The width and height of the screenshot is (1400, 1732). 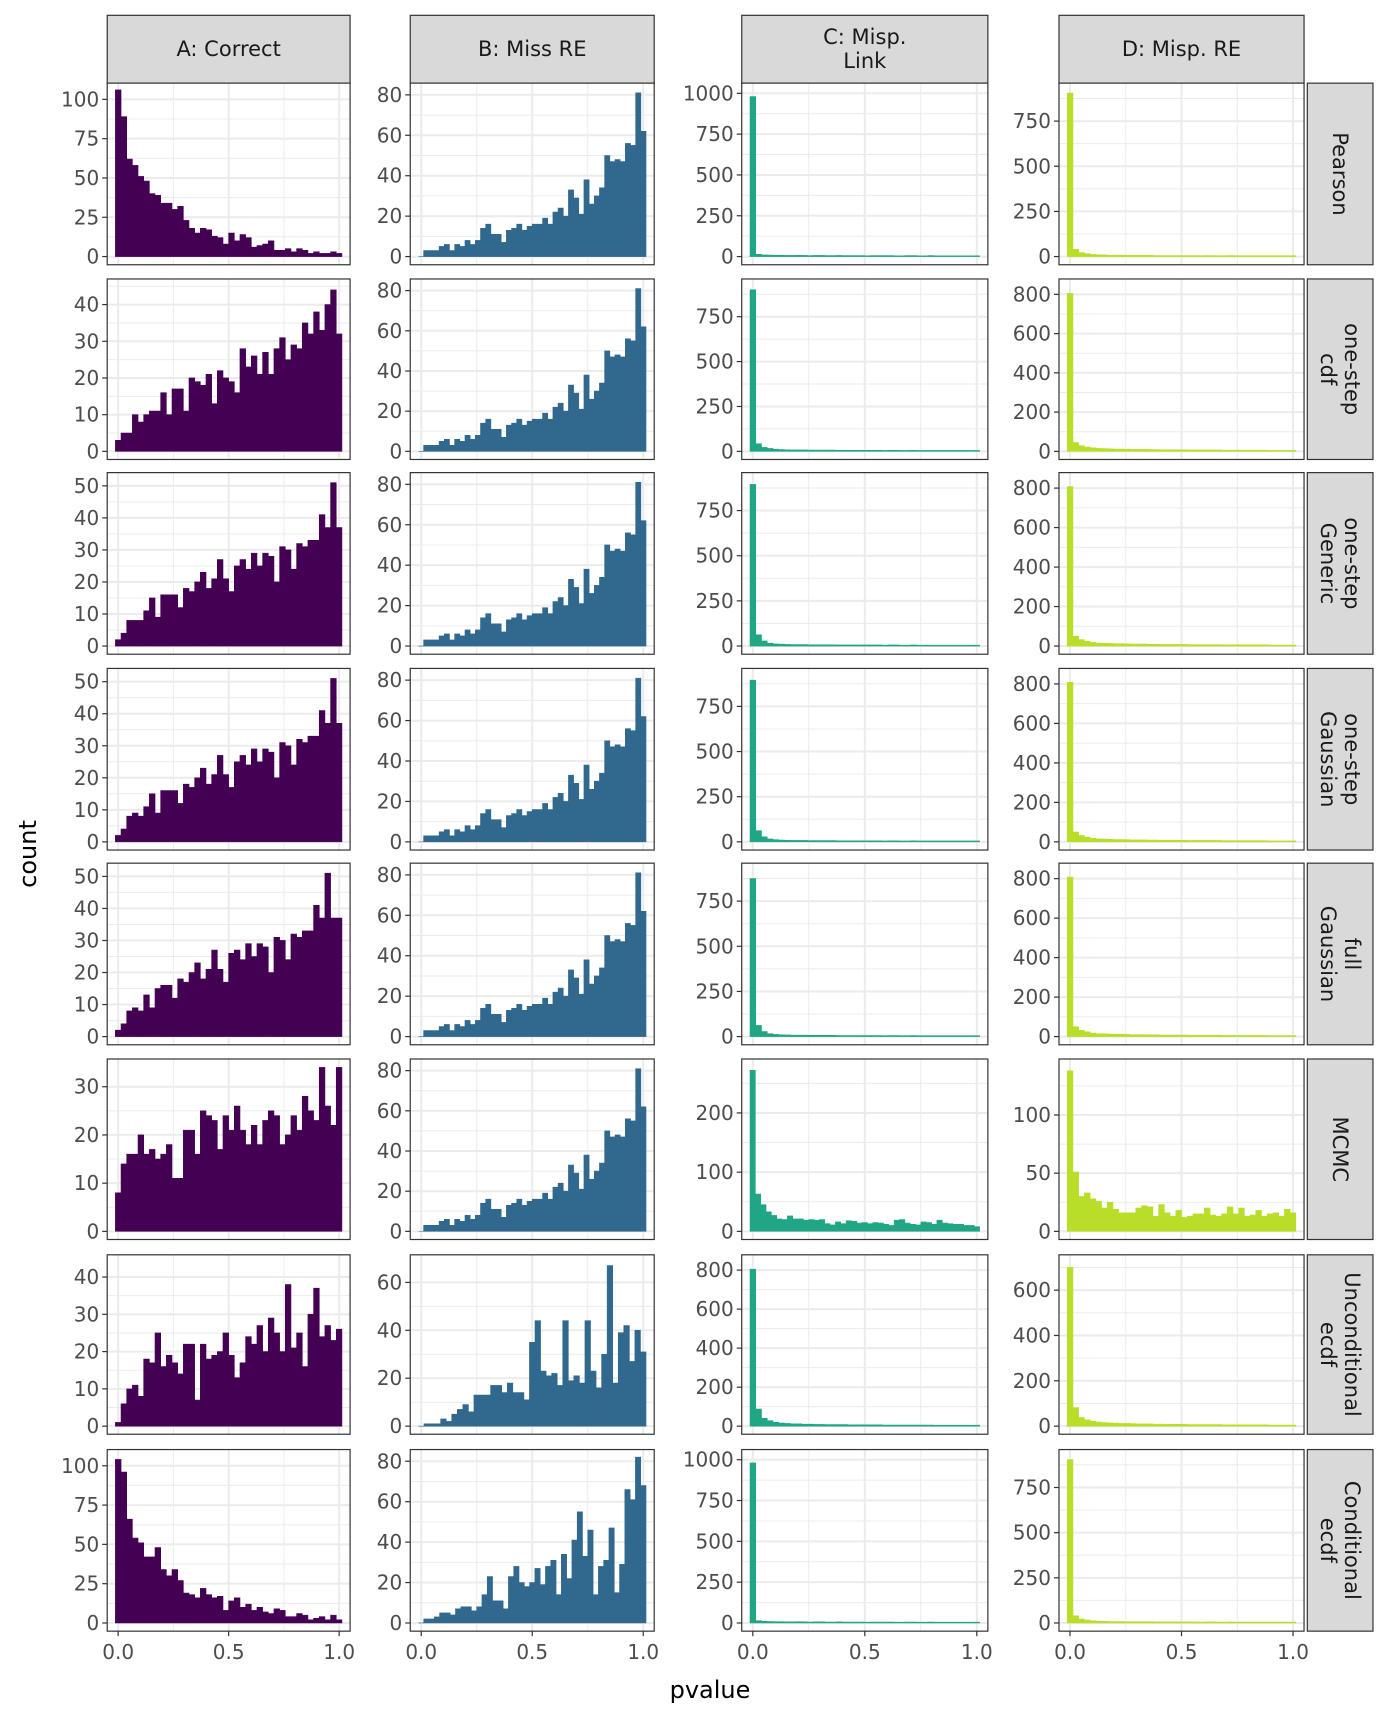 What do you see at coordinates (977, 1652) in the screenshot?
I see `x-tick-label: 1.0` at bounding box center [977, 1652].